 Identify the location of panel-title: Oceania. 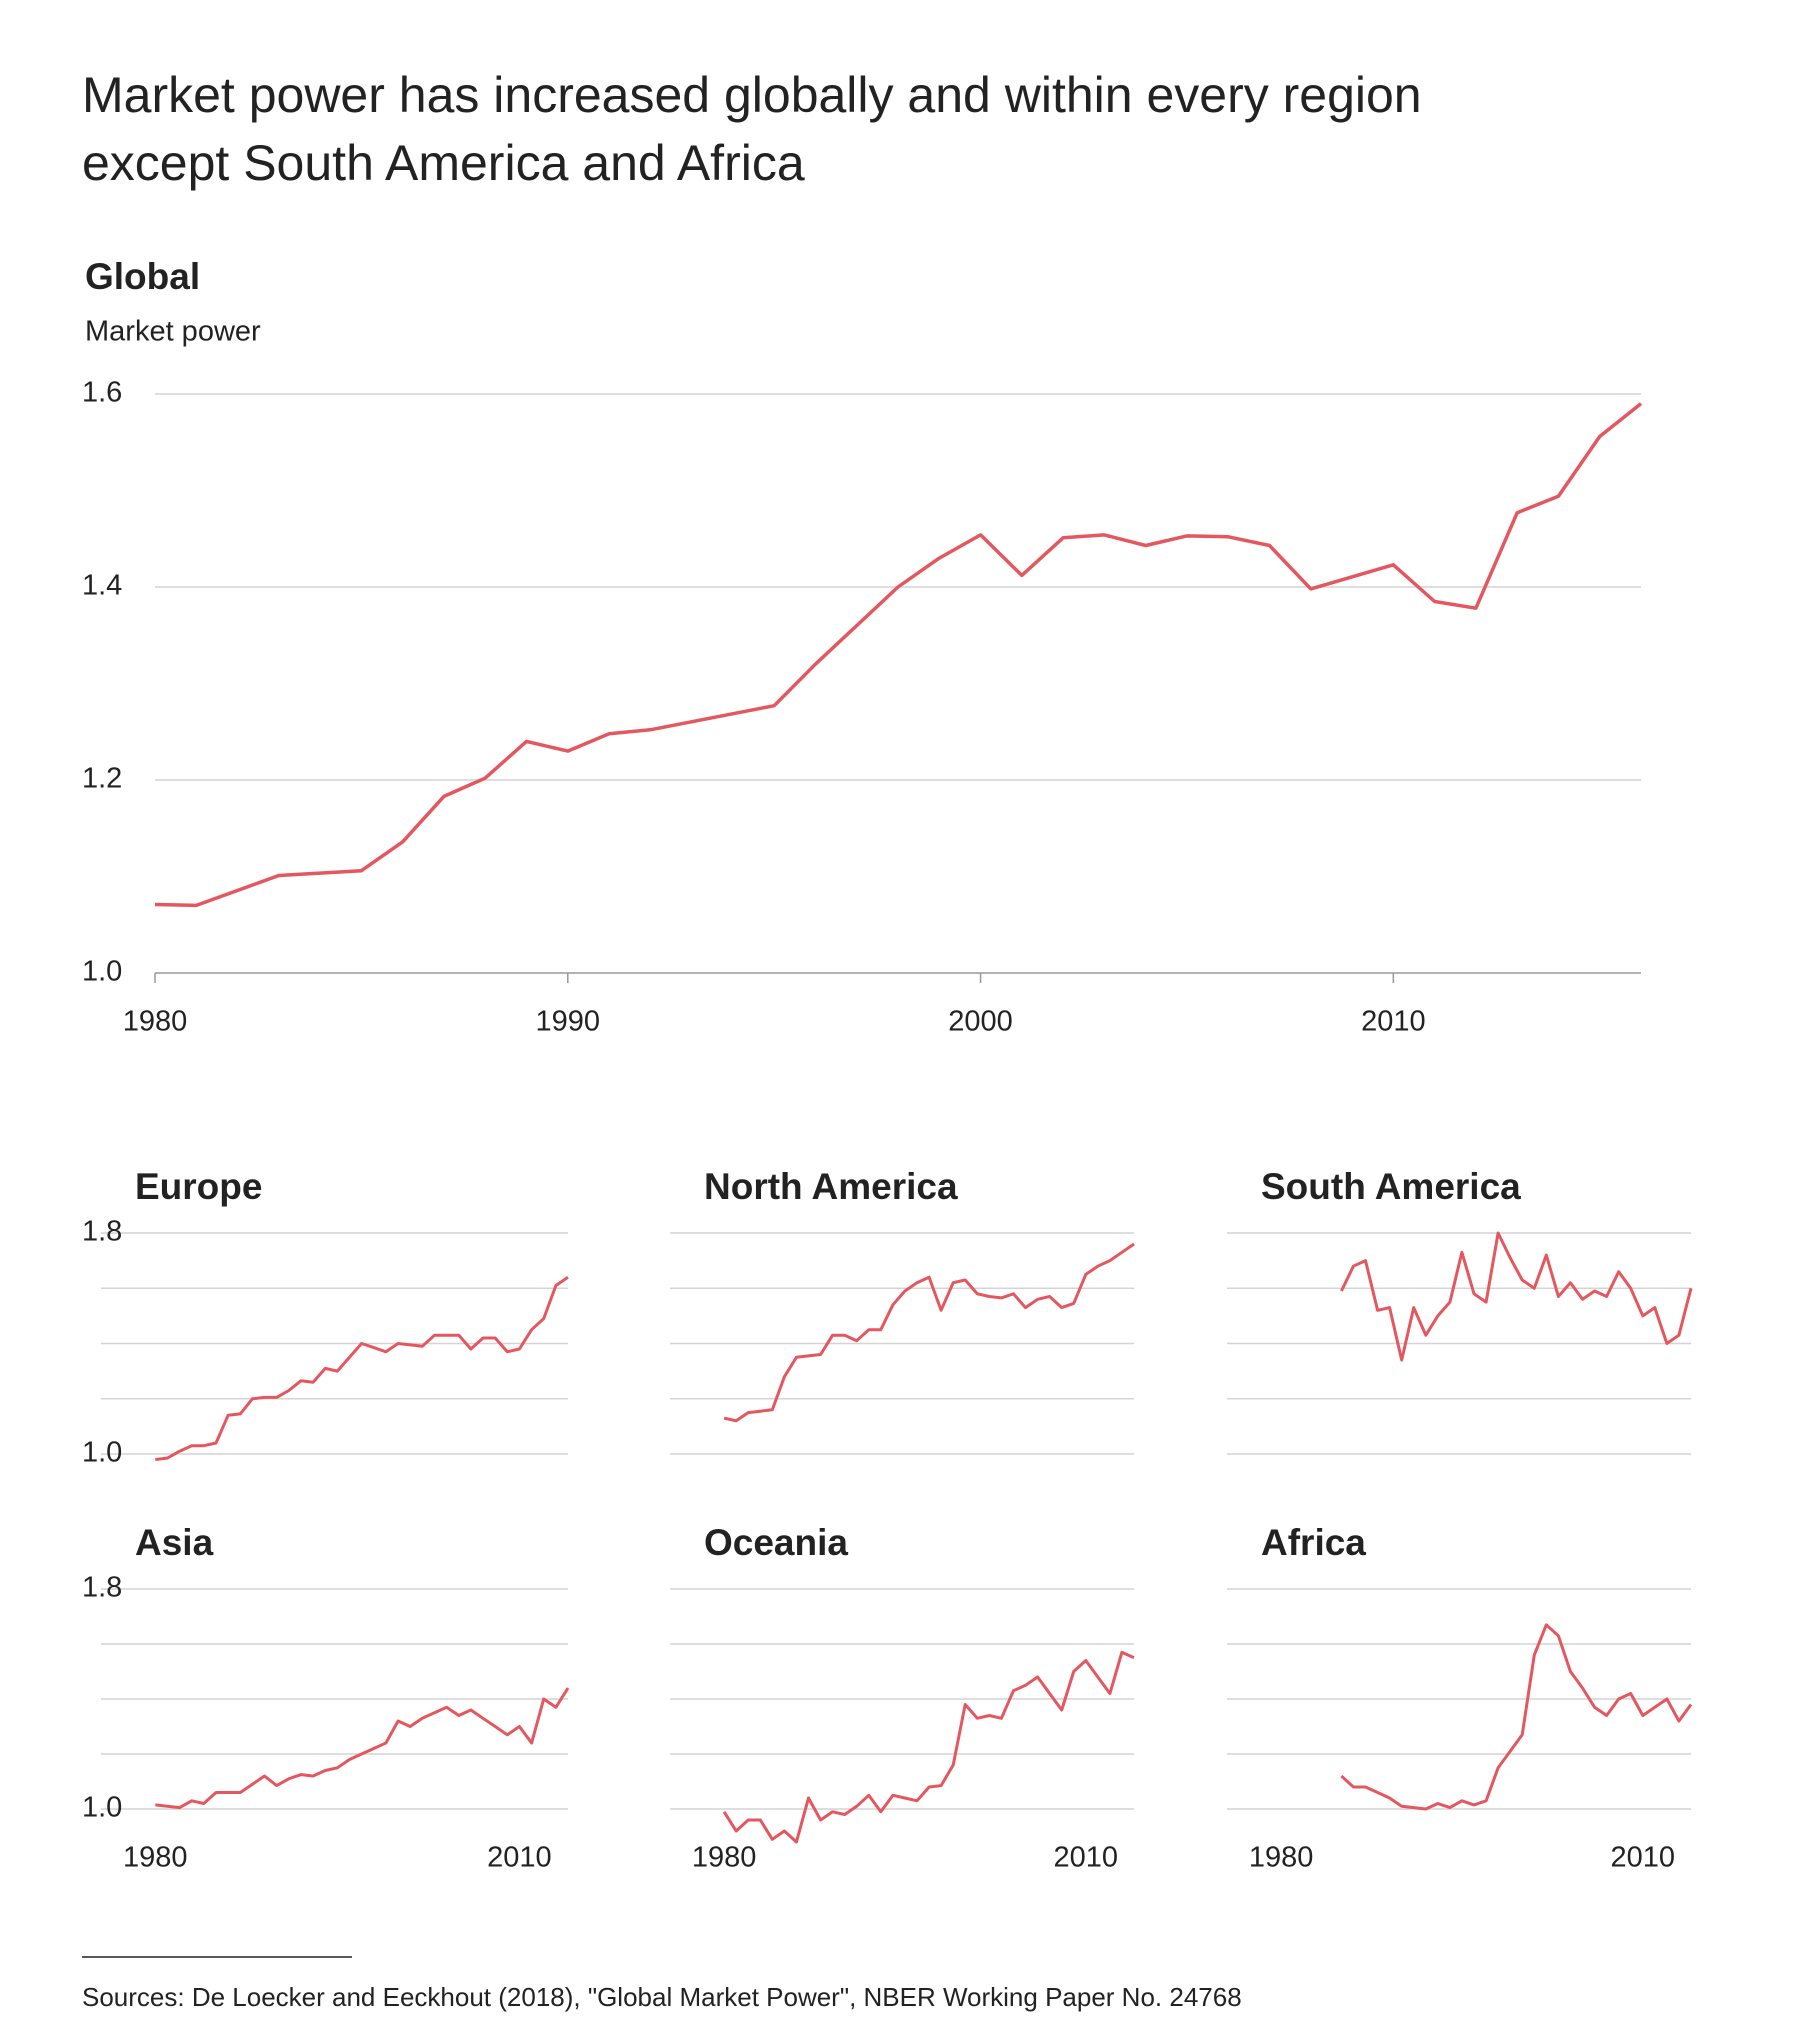
(776, 1542).